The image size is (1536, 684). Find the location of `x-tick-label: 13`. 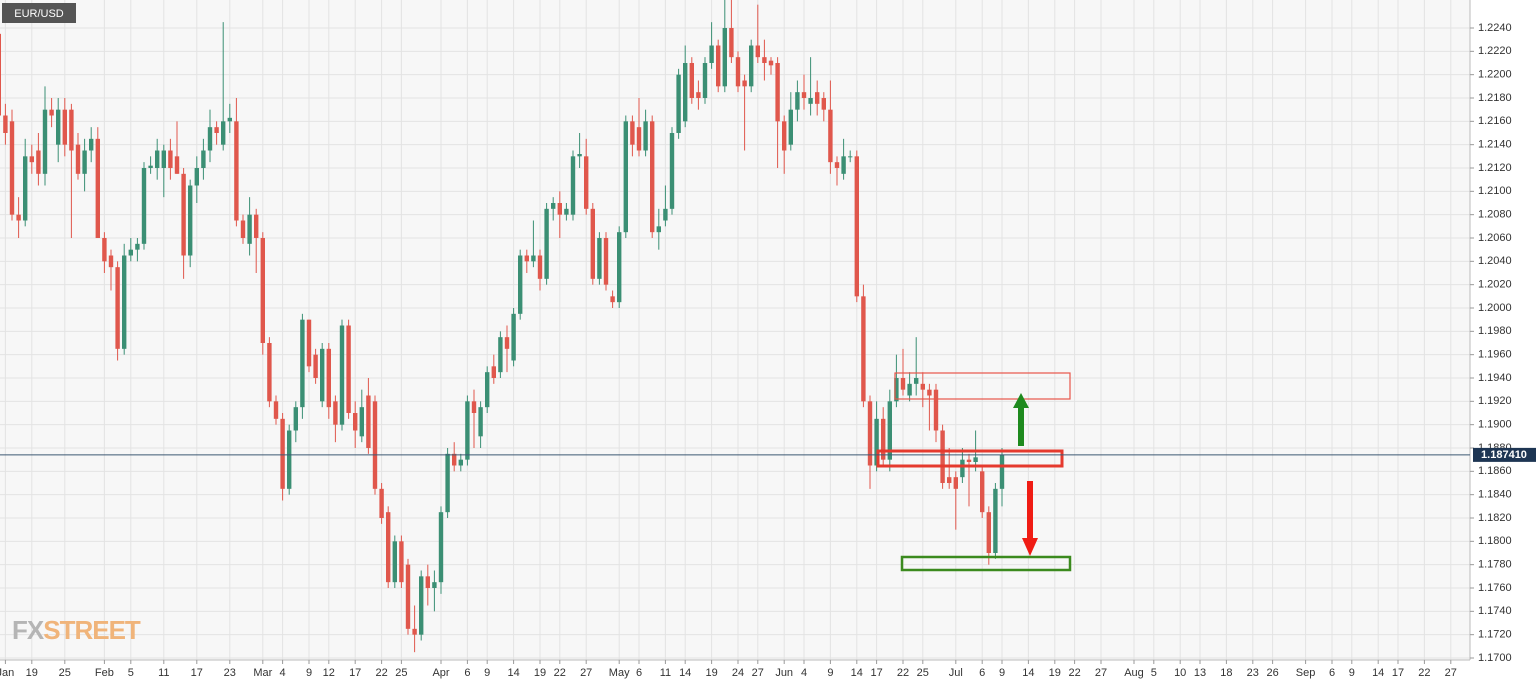

x-tick-label: 13 is located at coordinates (1200, 673).